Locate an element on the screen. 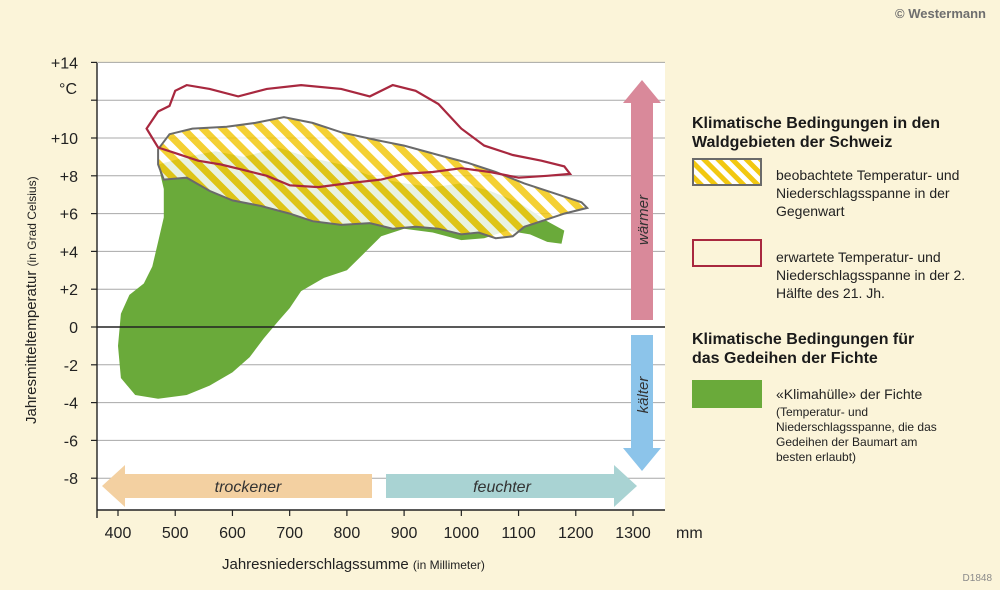 The image size is (1000, 590). drier-arrow is located at coordinates (237, 486).